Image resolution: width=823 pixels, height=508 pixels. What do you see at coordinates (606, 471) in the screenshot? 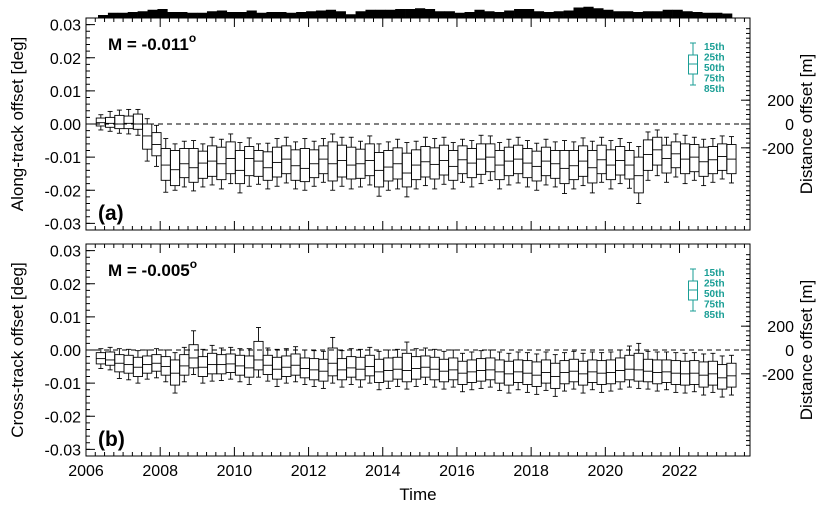
I see `x-tick-label: 2020` at bounding box center [606, 471].